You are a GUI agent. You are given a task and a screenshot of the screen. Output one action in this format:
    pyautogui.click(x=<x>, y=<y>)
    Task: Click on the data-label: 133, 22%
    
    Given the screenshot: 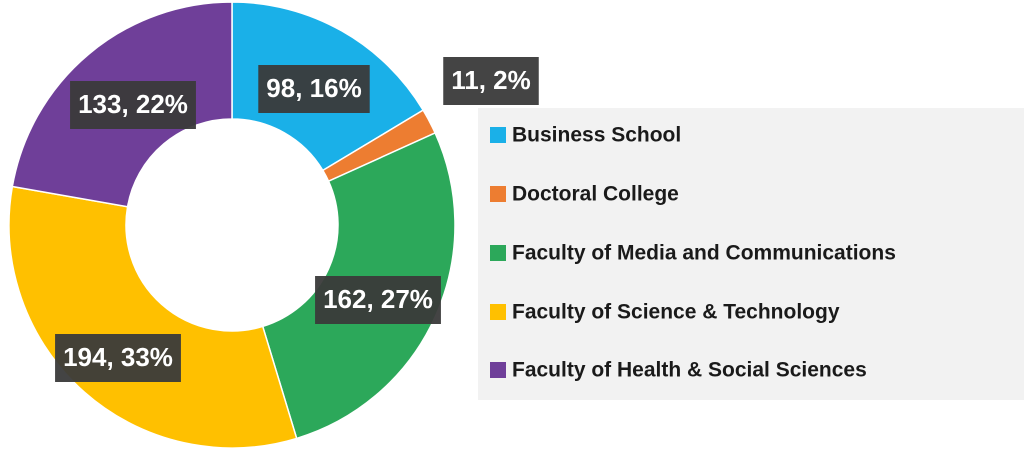 What is the action you would take?
    pyautogui.click(x=133, y=105)
    